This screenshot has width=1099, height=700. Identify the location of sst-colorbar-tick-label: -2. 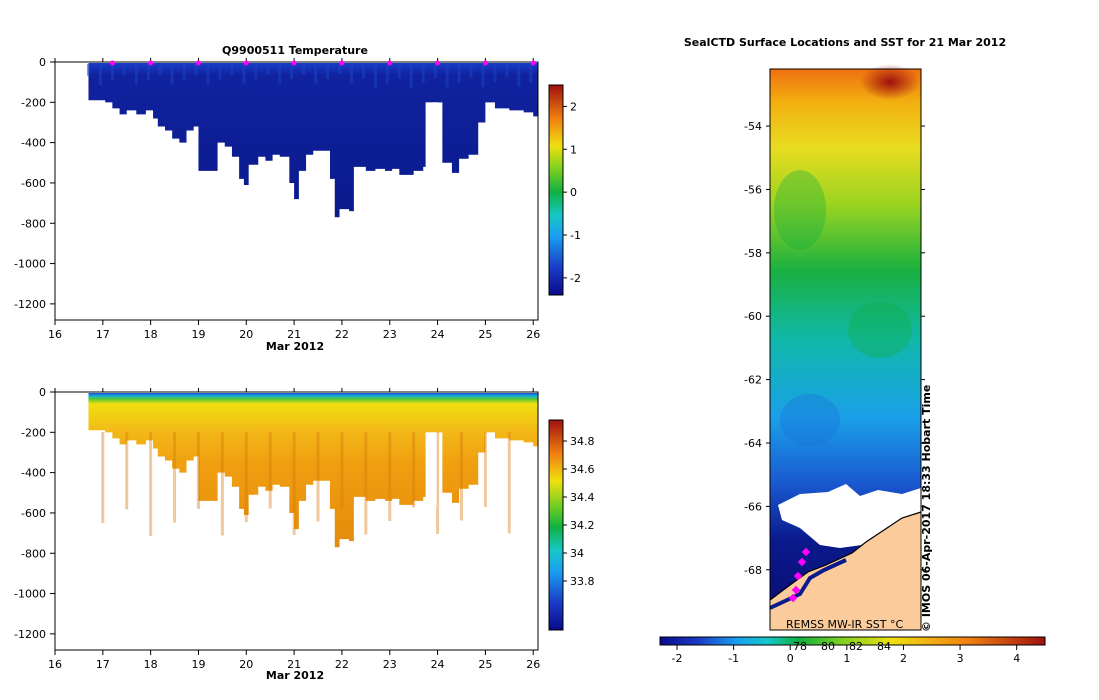
(677, 658).